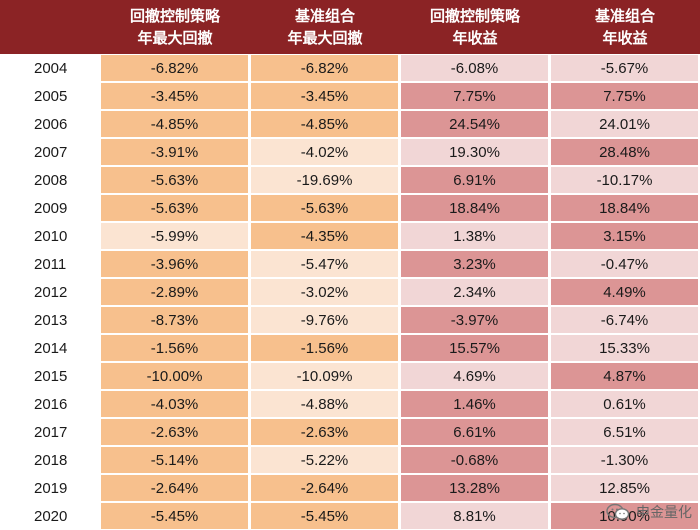 The height and width of the screenshot is (530, 700). I want to click on header-benchmark-return: 基准组合 年收益, so click(625, 27).